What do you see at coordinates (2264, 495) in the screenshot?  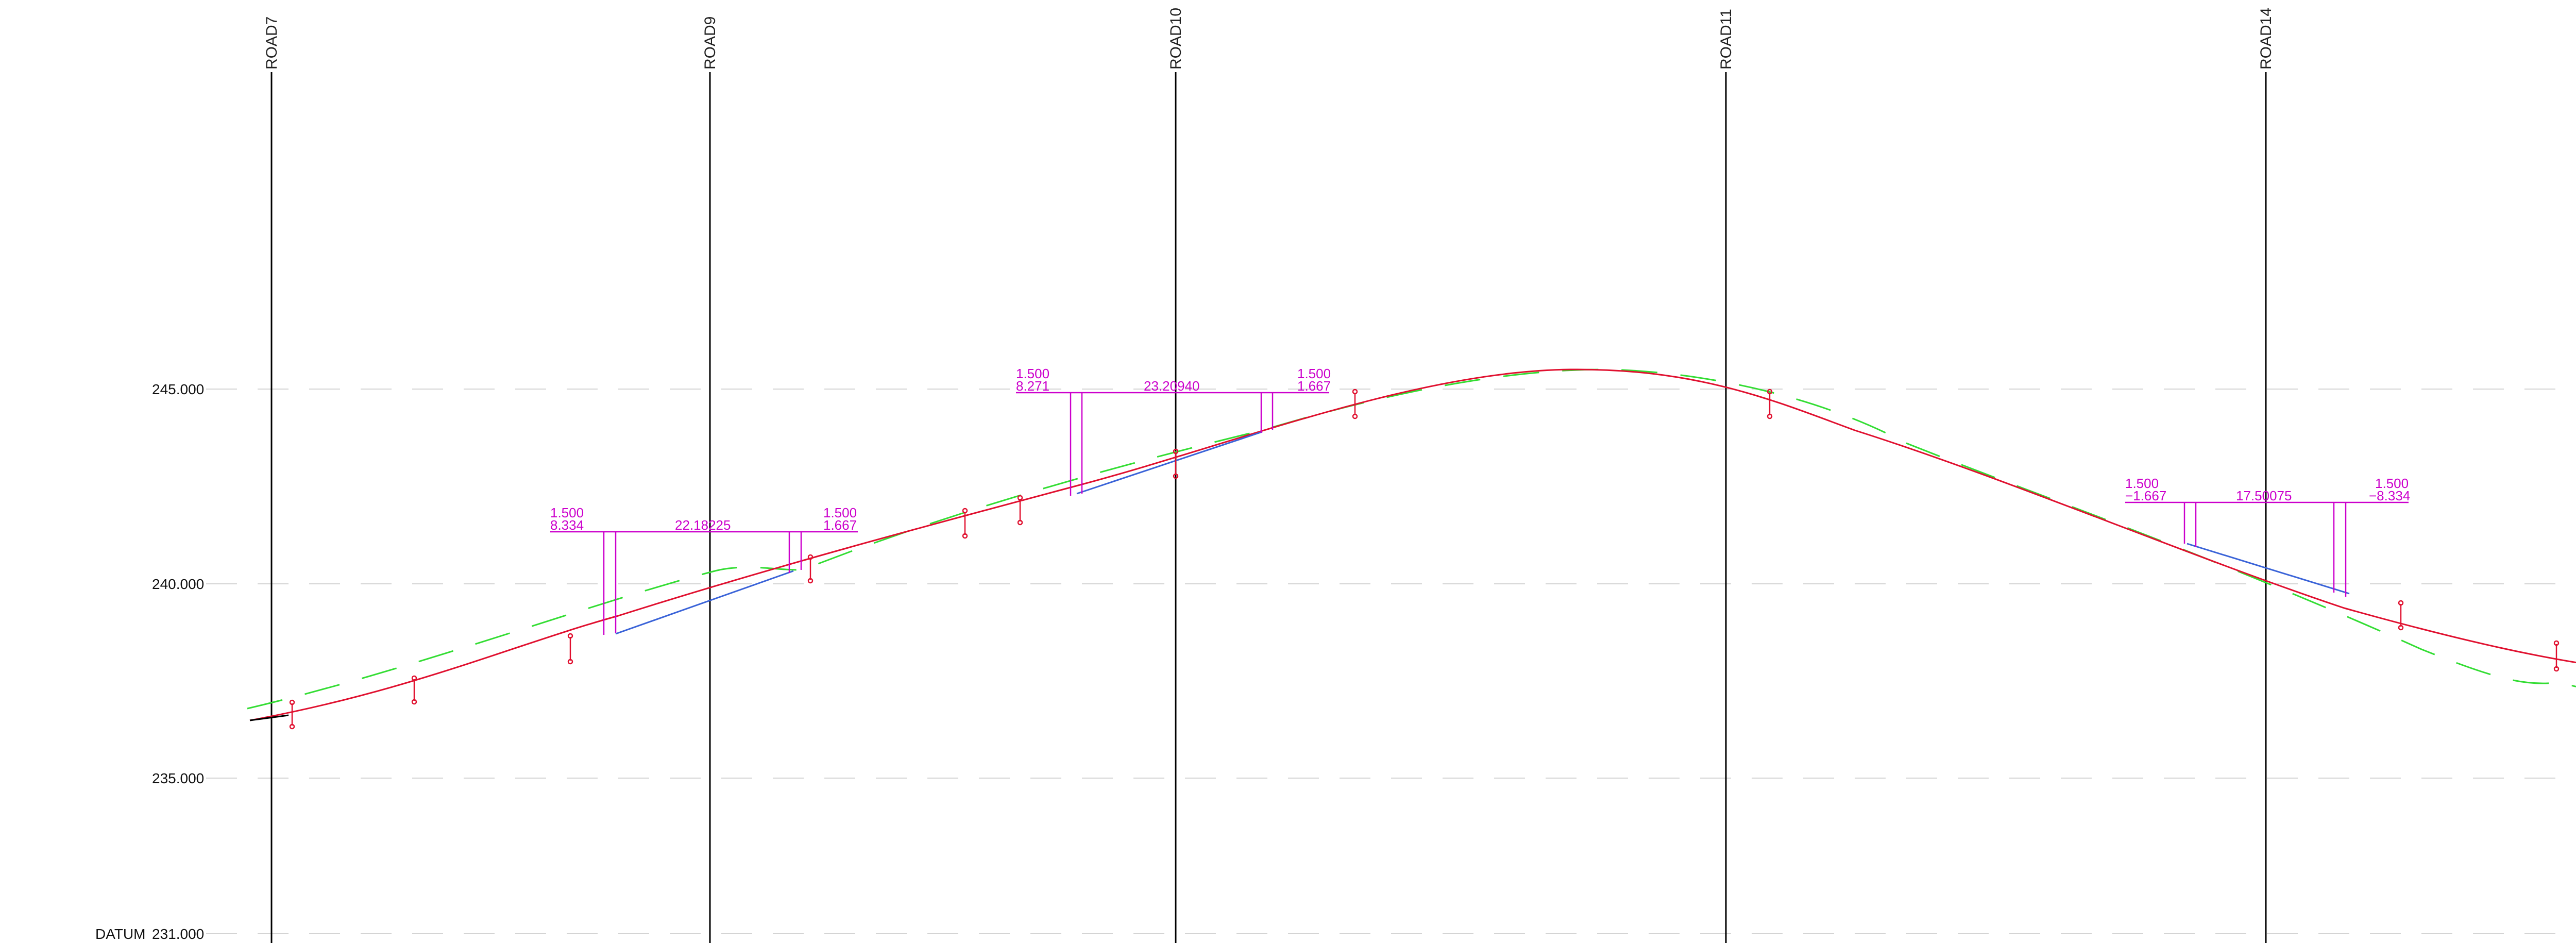 I see `dim3-span: 17.50075` at bounding box center [2264, 495].